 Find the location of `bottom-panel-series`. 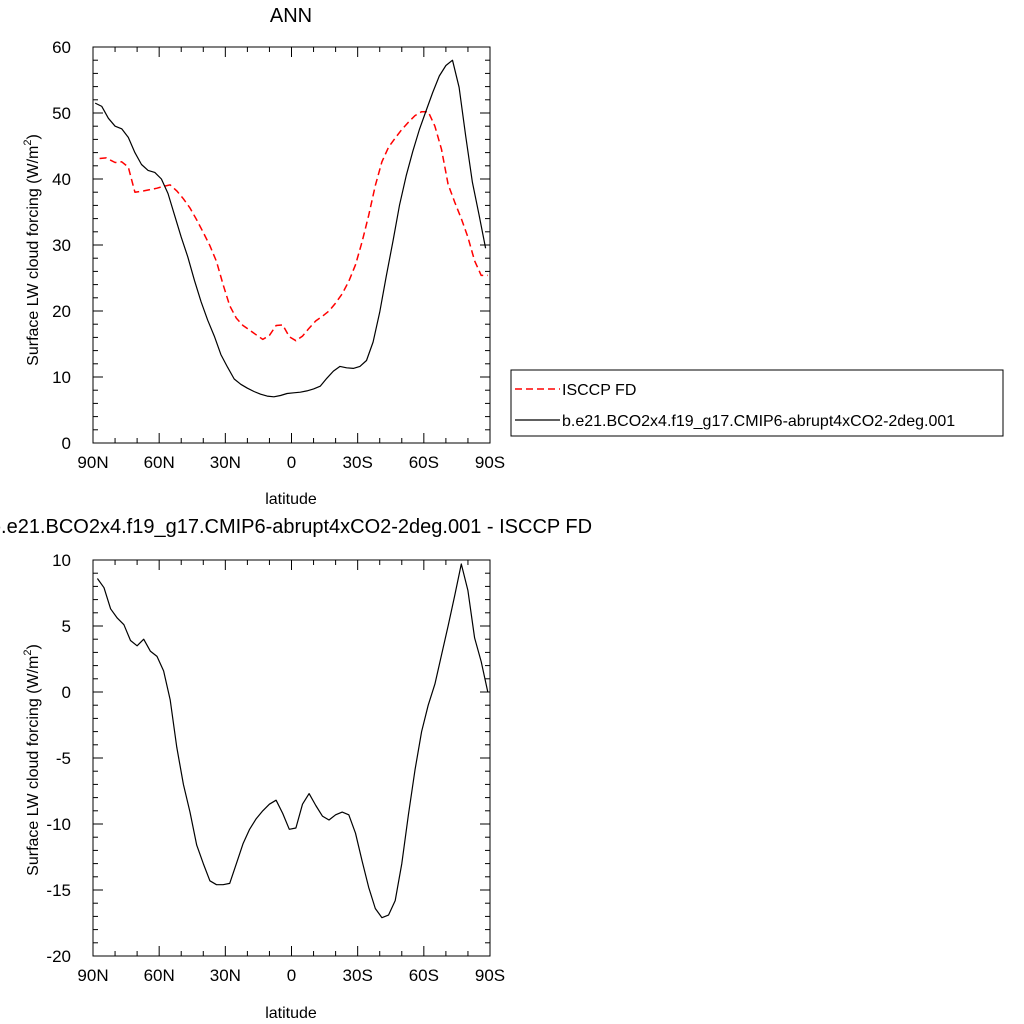

bottom-panel-series is located at coordinates (292, 741).